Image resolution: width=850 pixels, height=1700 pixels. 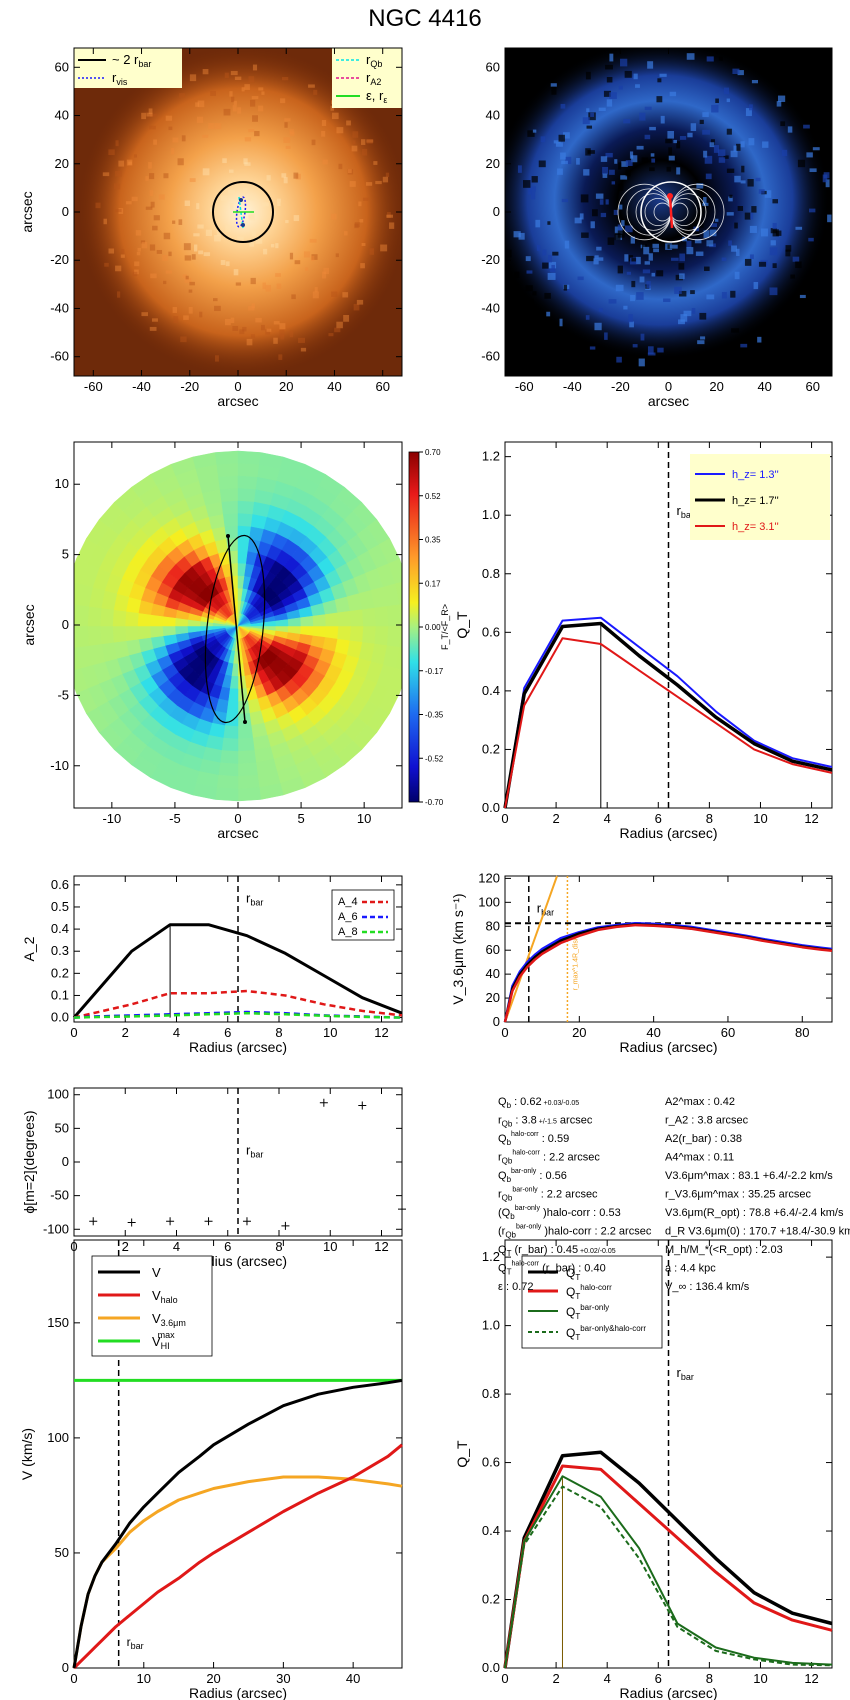 What do you see at coordinates (496, 211) in the screenshot?
I see `p2-ytick-label: 0` at bounding box center [496, 211].